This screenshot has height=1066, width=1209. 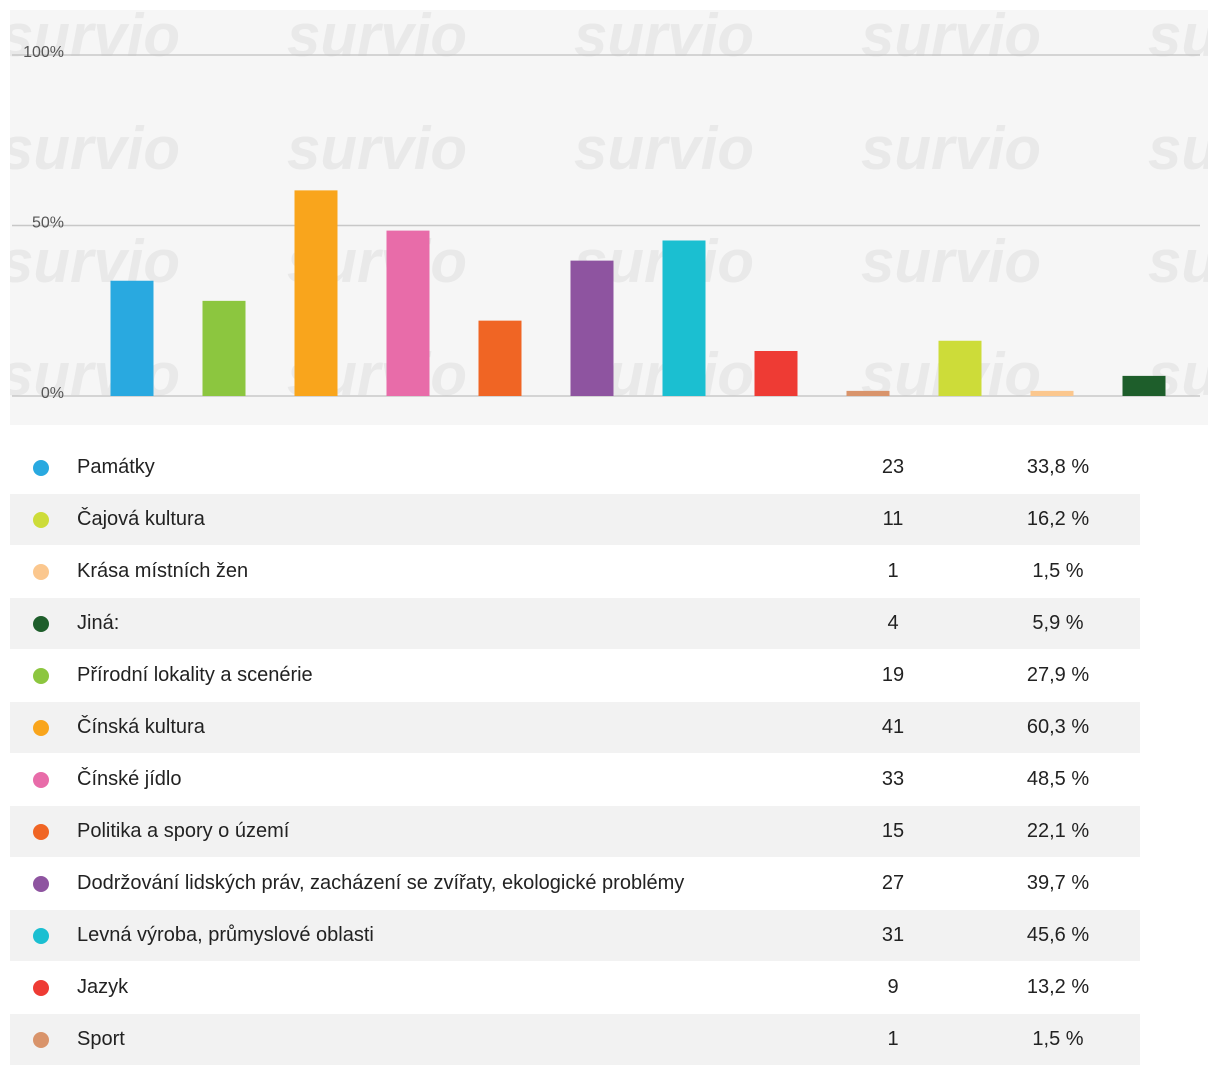 What do you see at coordinates (893, 623) in the screenshot?
I see `count: 4` at bounding box center [893, 623].